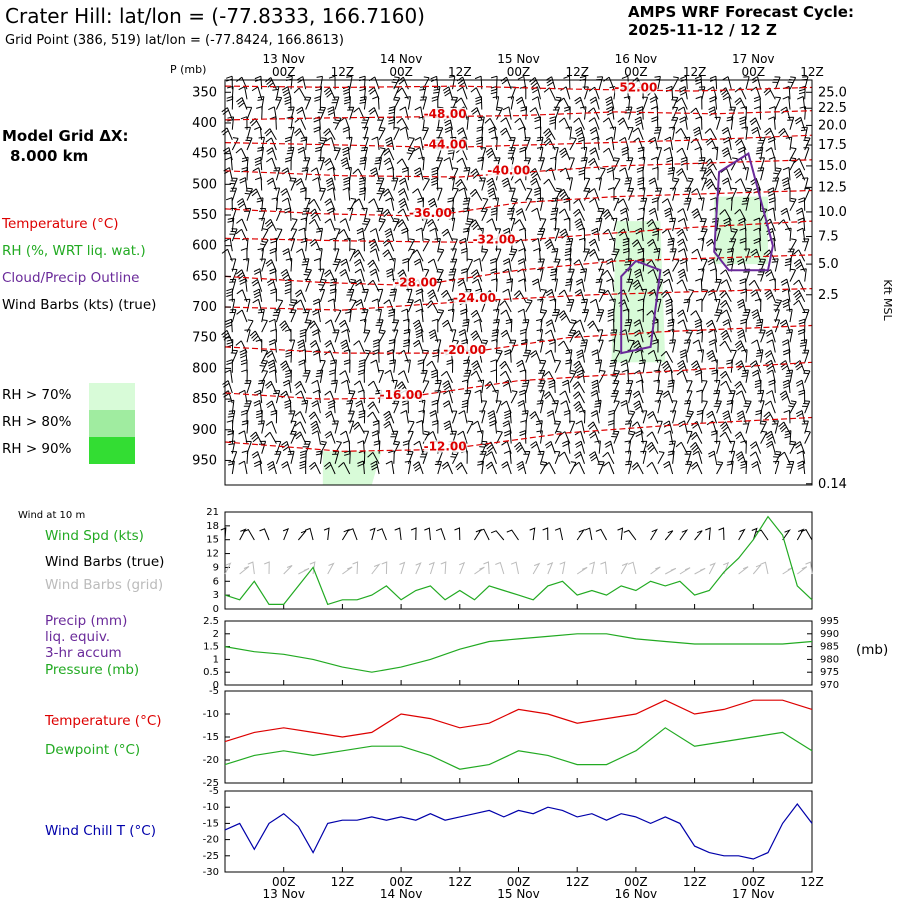 This screenshot has height=900, width=900. I want to click on wind-10m-title: Wind at 10 m, so click(52, 515).